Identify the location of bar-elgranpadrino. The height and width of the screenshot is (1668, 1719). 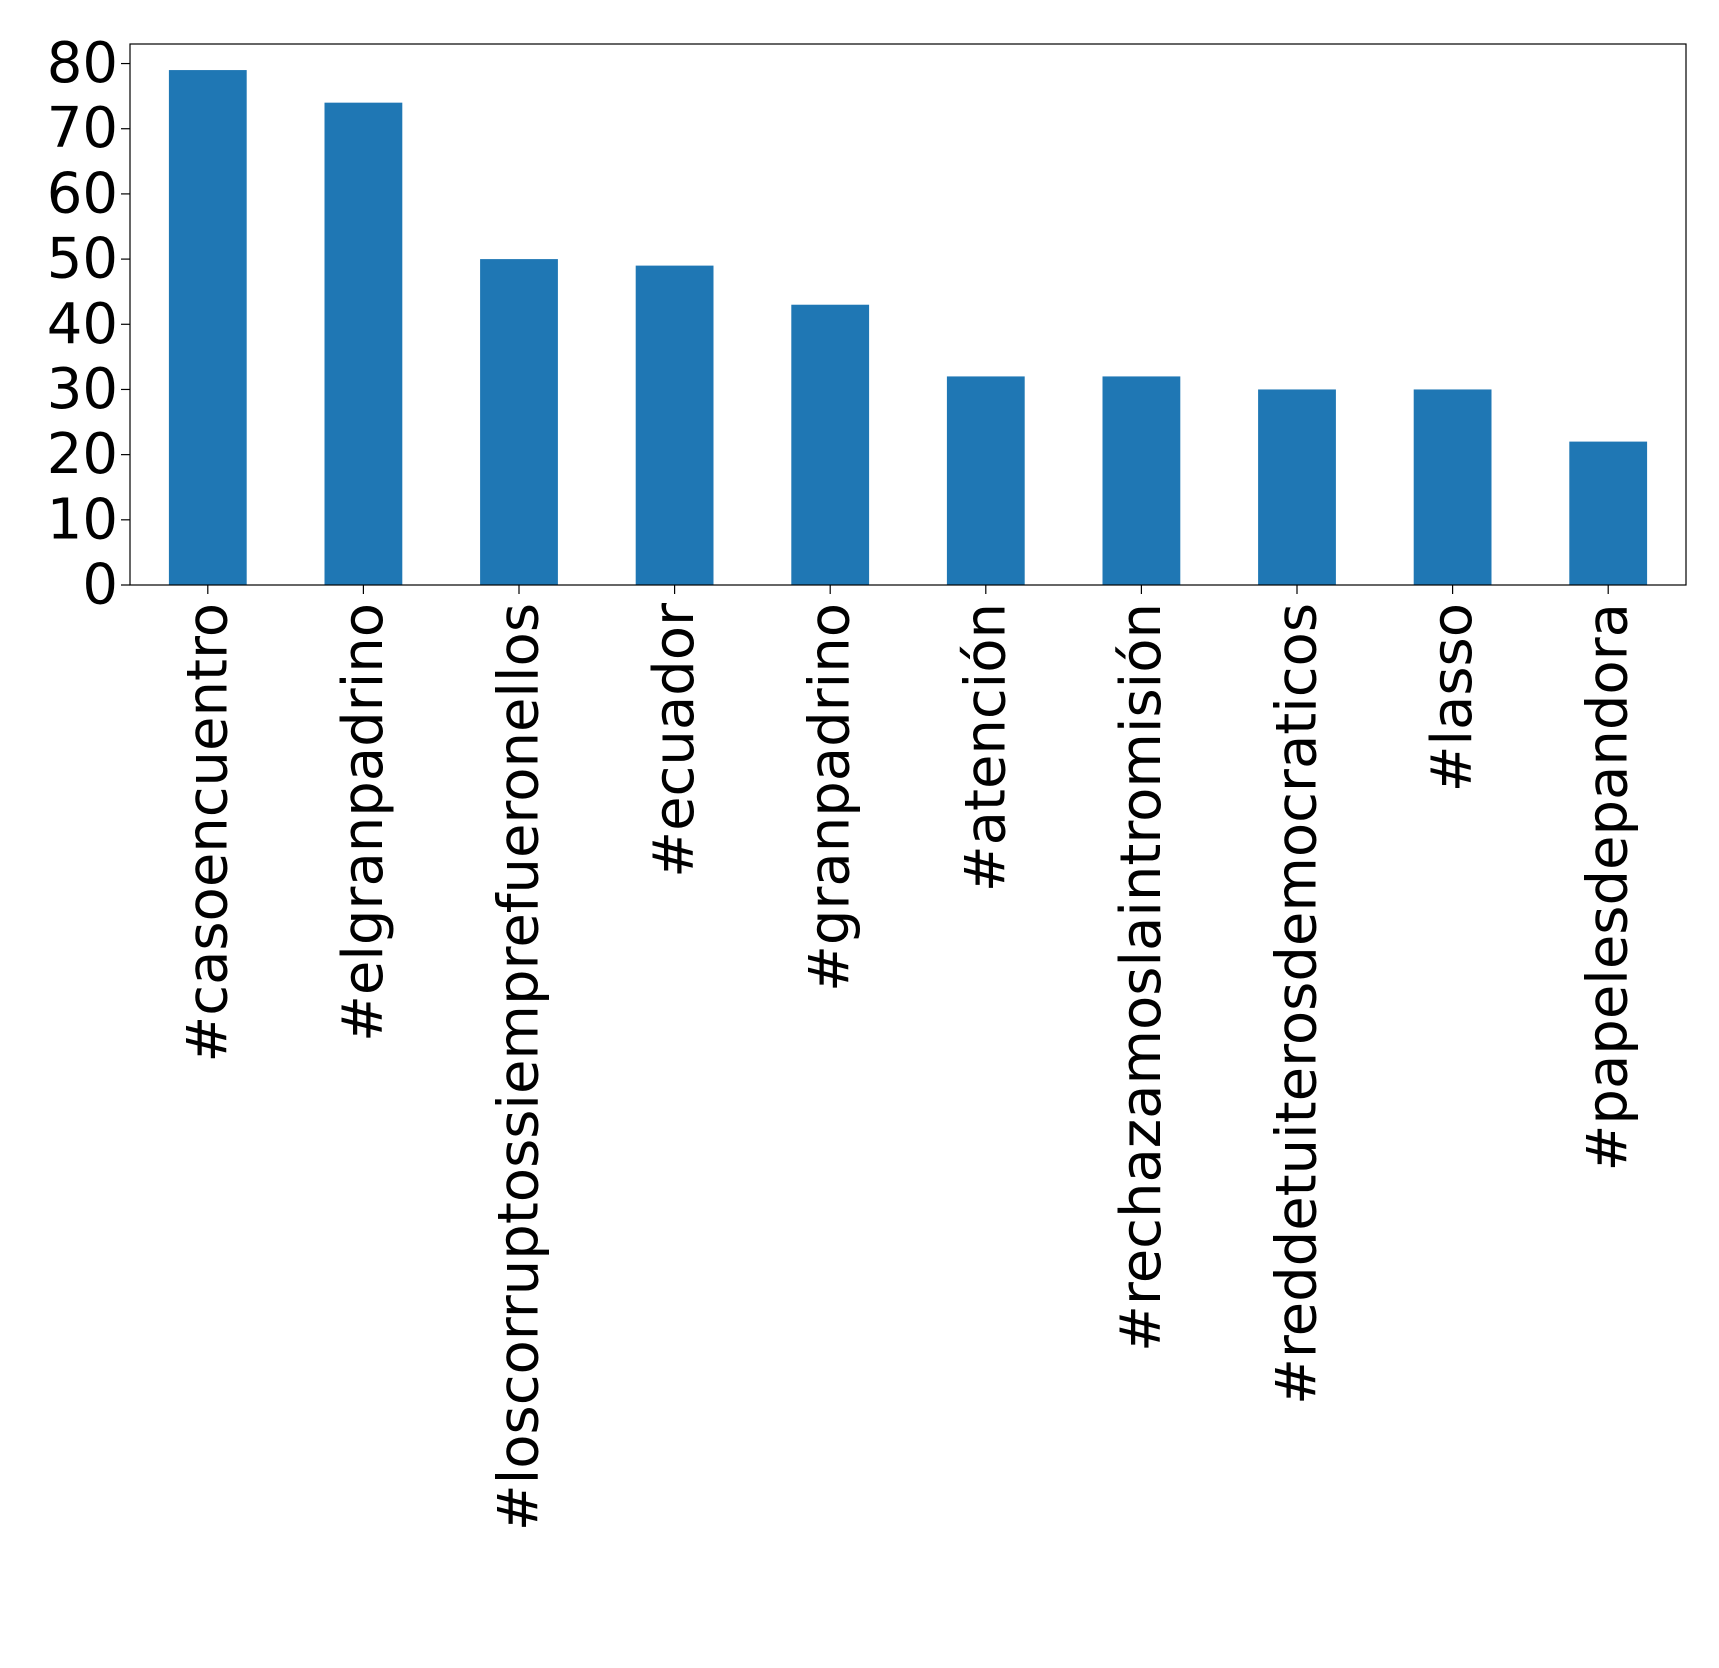
(363, 343).